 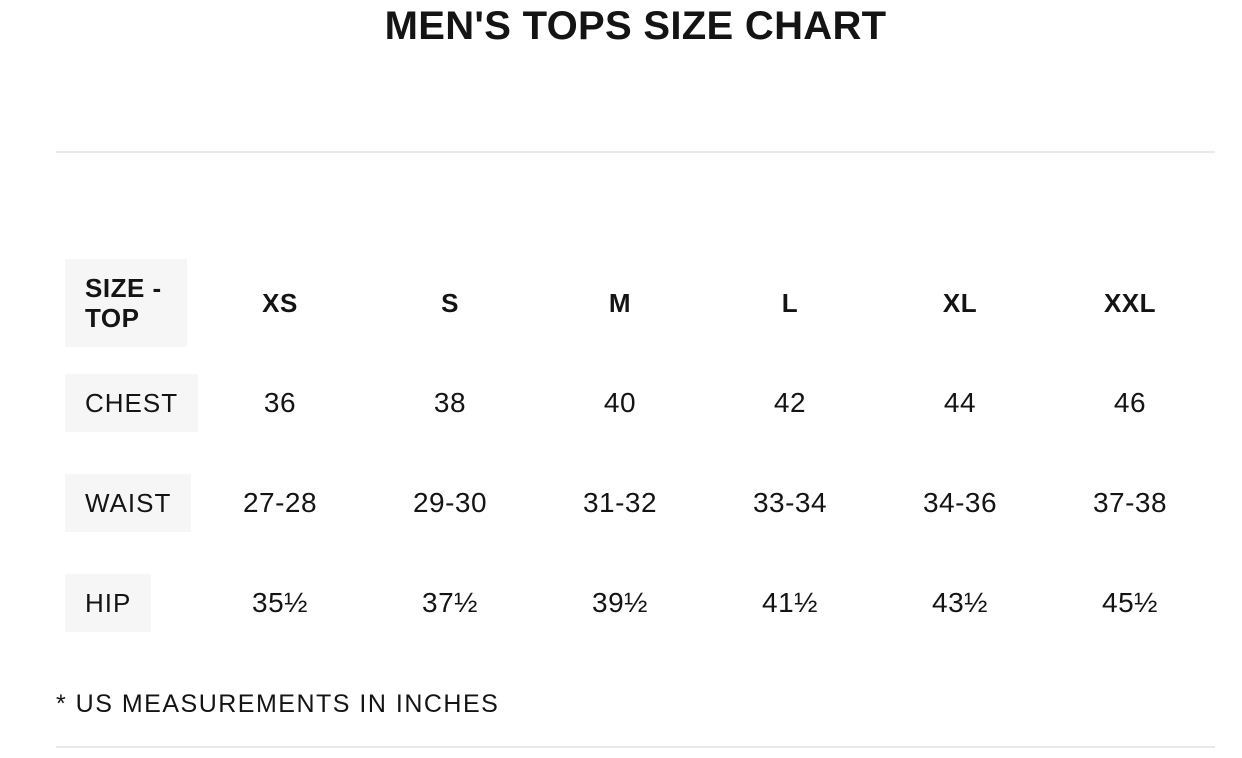 I want to click on waist-value-l: 33-34, so click(x=790, y=502).